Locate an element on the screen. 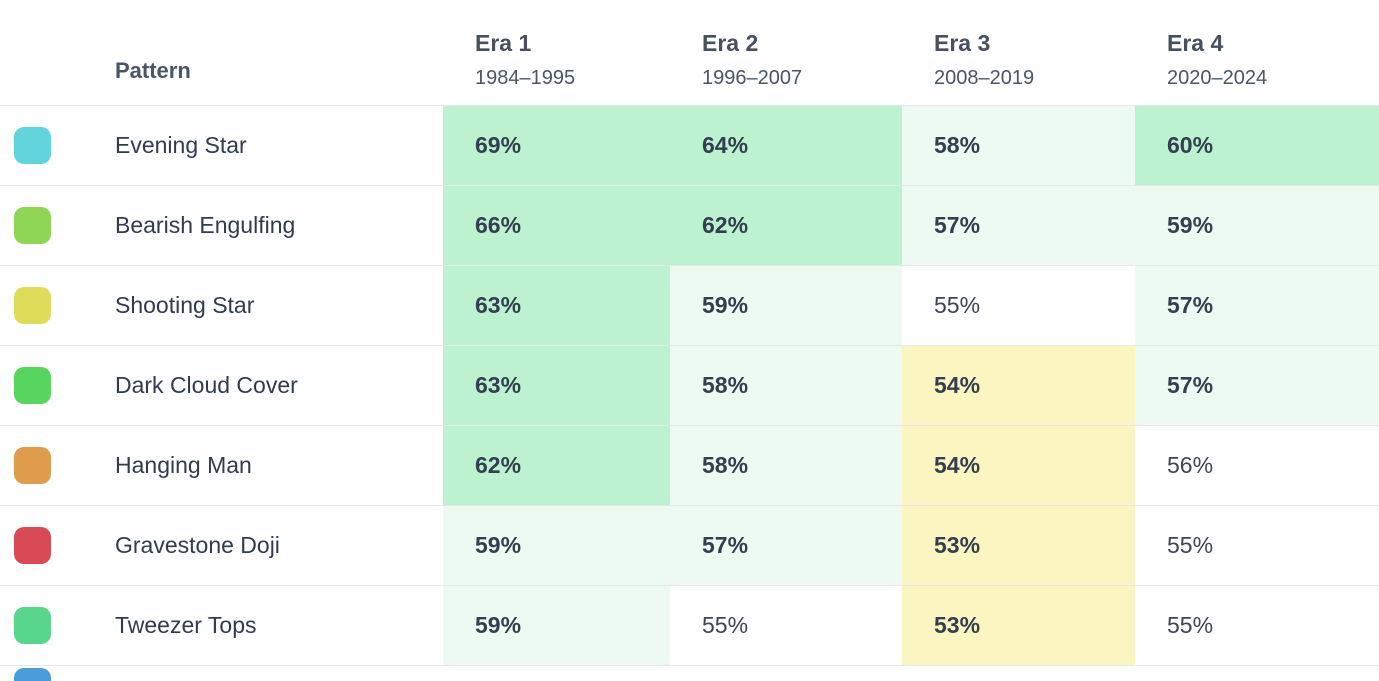 The width and height of the screenshot is (1379, 681). table-row: Dark Cloud Cover 63% 58% 54% 57% is located at coordinates (689, 385).